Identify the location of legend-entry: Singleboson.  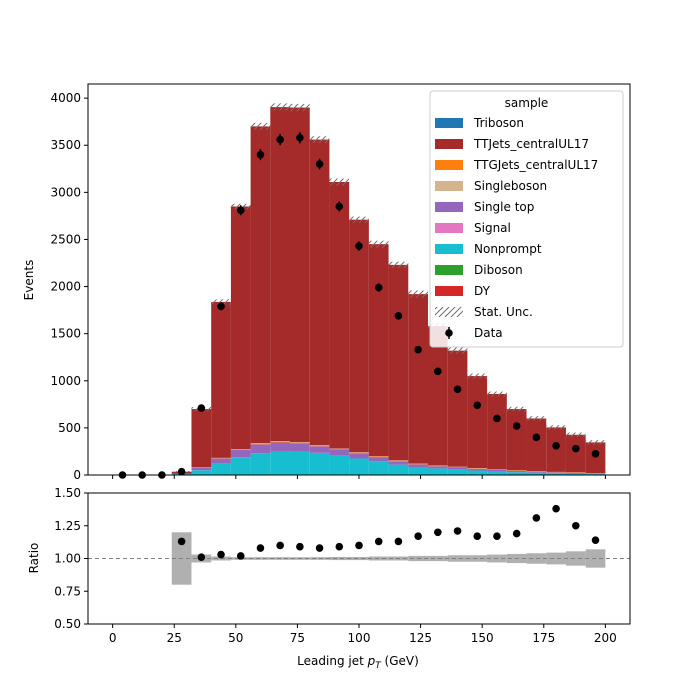
(491, 186).